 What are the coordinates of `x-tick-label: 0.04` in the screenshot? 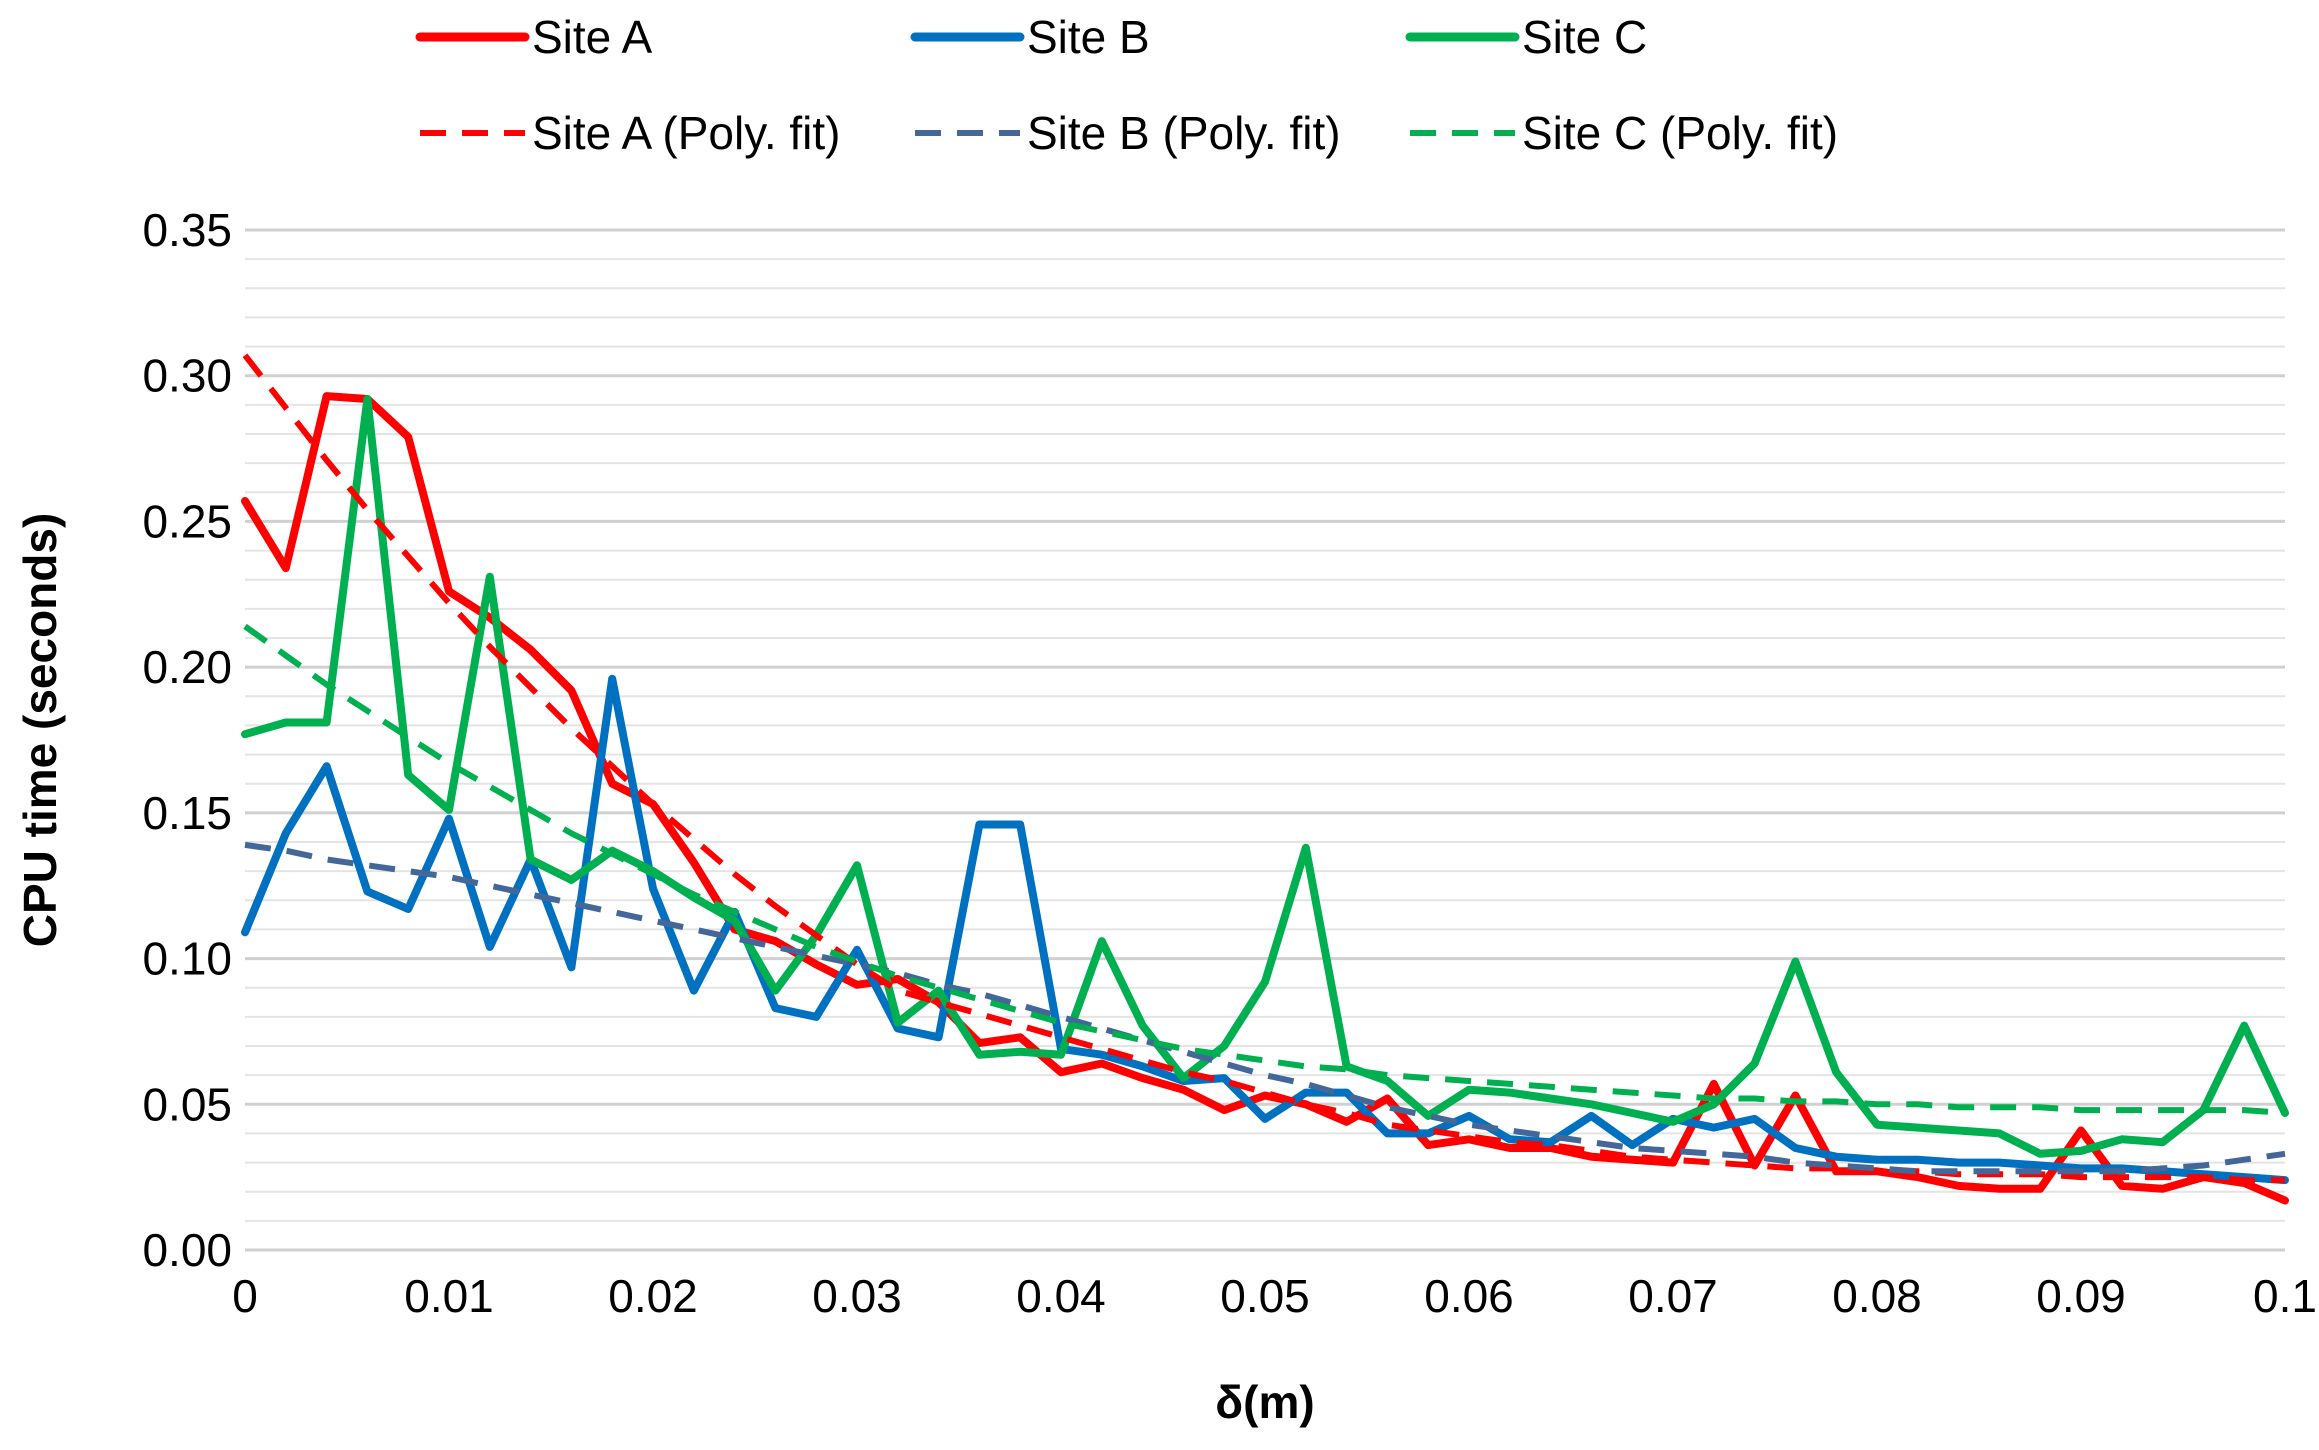 It's located at (1061, 1296).